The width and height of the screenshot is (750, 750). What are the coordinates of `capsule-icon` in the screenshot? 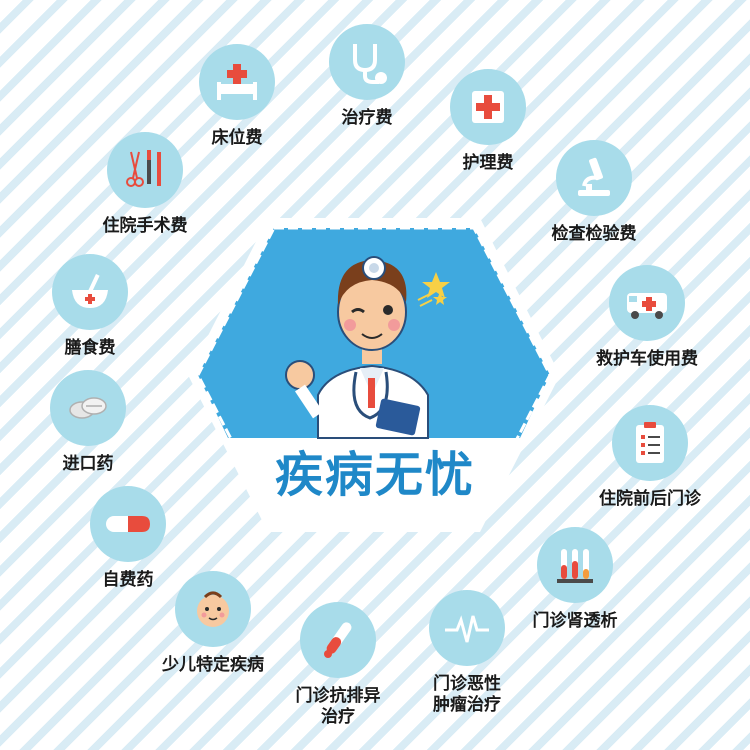 It's located at (128, 524).